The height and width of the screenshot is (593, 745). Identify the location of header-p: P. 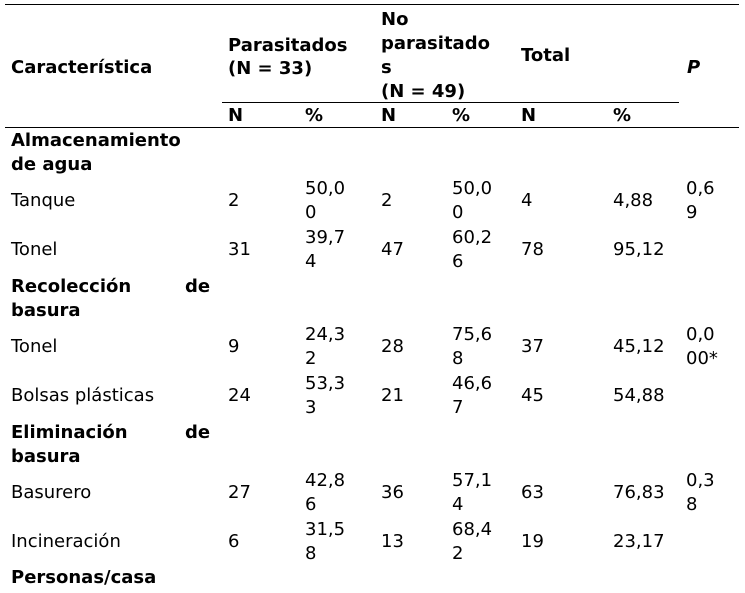
(694, 67).